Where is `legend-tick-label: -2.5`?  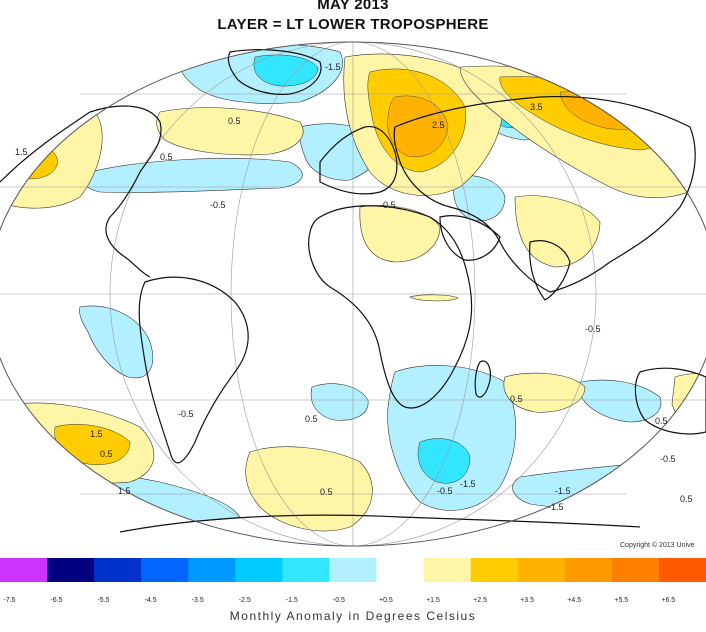
legend-tick-label: -2.5 is located at coordinates (244, 600).